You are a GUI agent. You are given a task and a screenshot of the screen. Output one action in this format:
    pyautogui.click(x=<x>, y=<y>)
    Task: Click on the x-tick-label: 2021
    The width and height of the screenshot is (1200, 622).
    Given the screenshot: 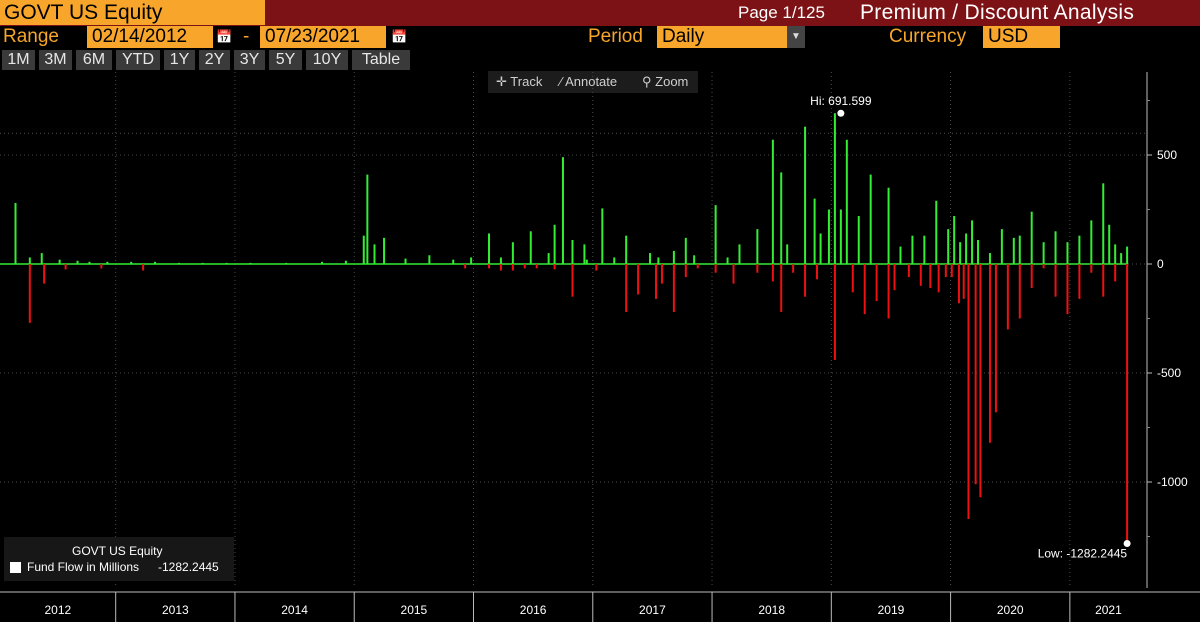 What is the action you would take?
    pyautogui.click(x=1108, y=610)
    